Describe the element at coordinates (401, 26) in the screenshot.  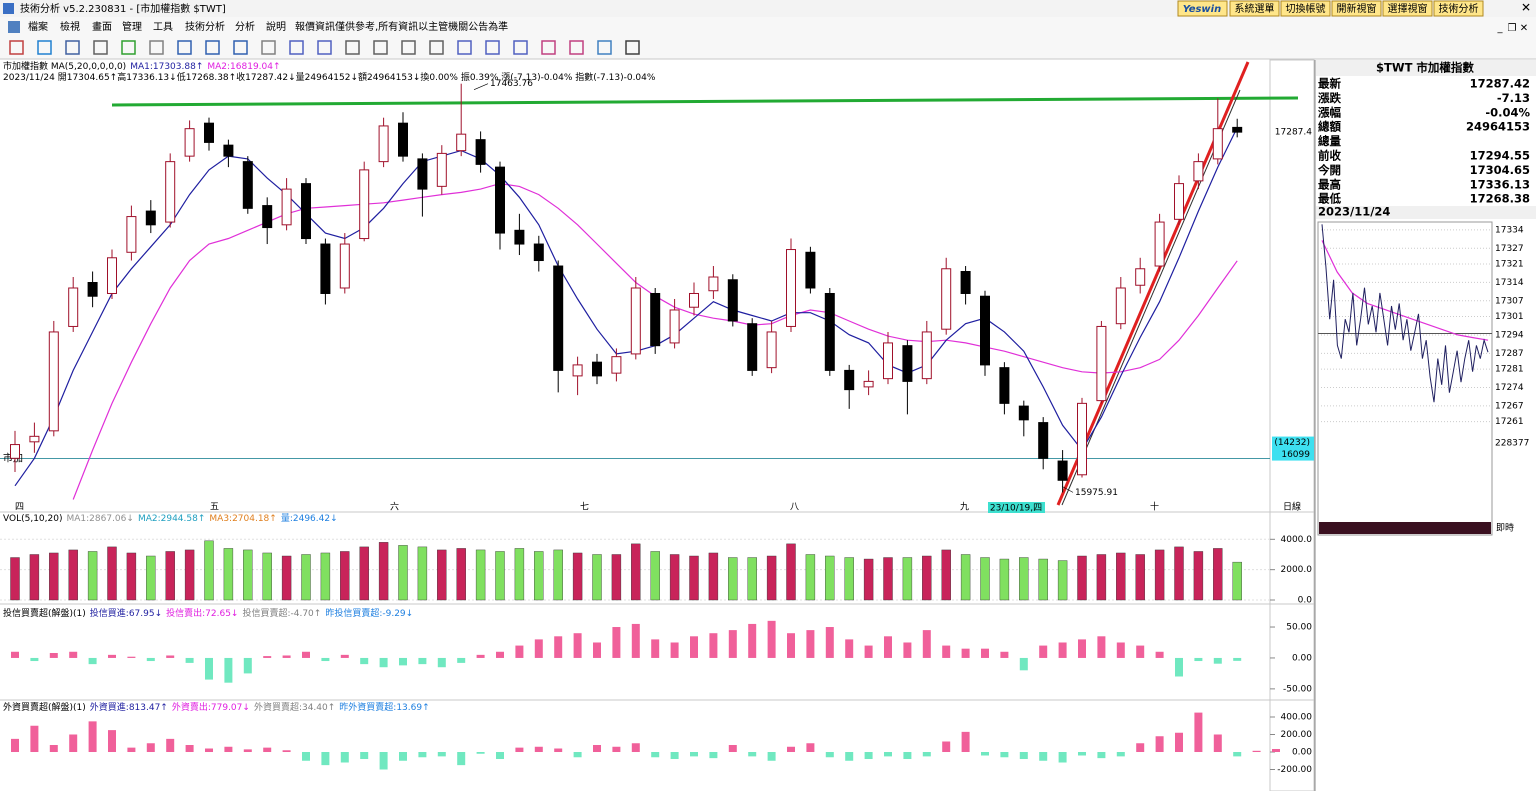
I see `menu-item: 報價資訊僅供參考,所有資訊以主管機關公告為準` at that location.